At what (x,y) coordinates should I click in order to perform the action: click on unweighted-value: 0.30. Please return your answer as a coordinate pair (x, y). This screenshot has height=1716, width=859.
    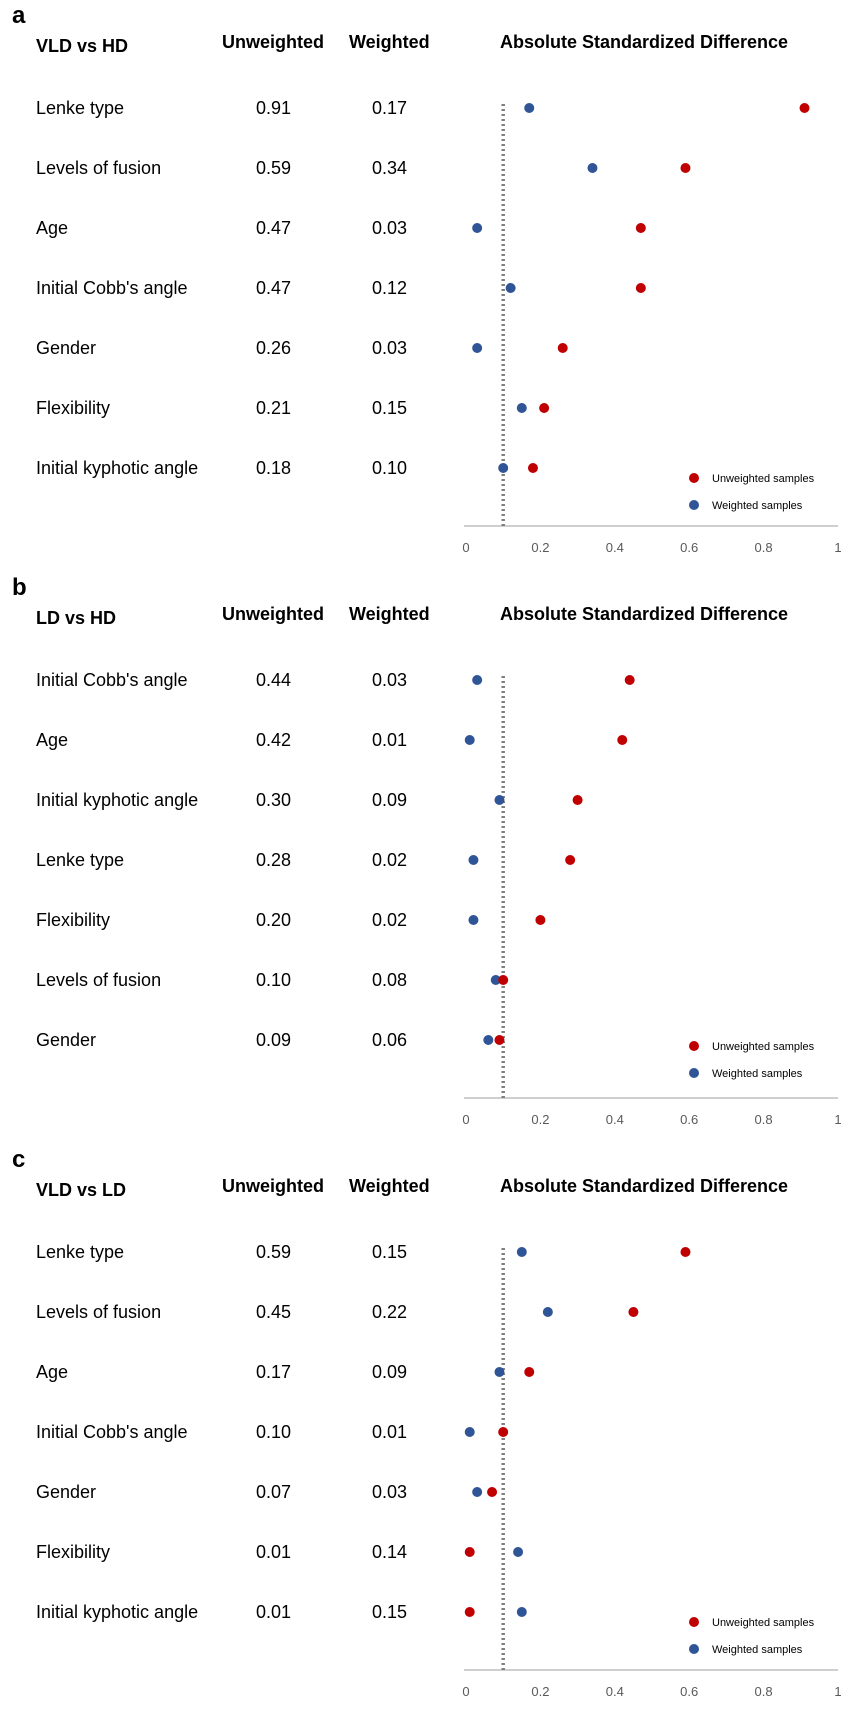
    Looking at the image, I should click on (274, 800).